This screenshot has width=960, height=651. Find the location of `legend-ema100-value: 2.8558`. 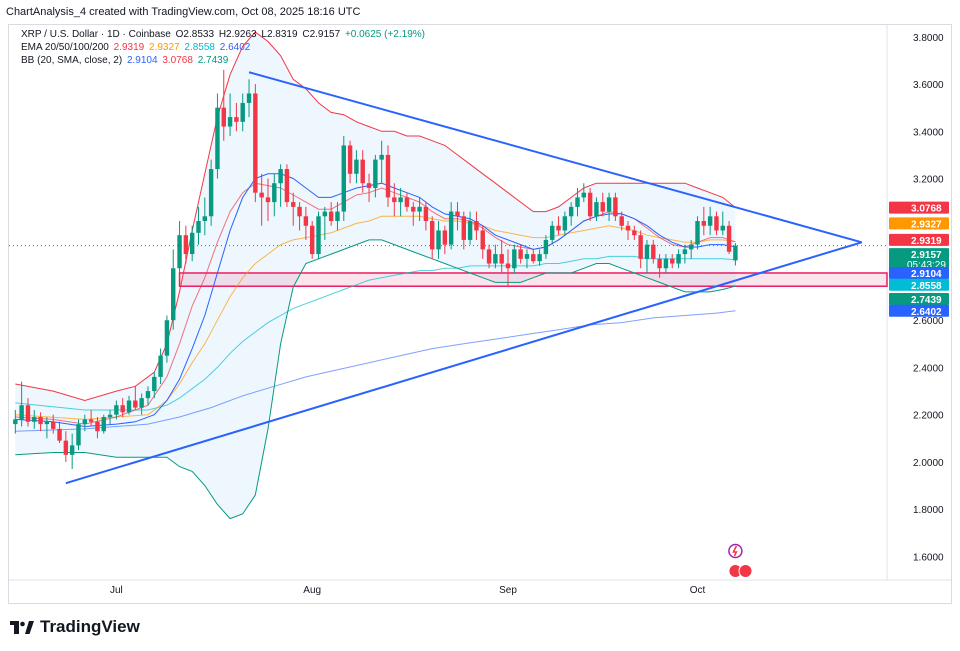

legend-ema100-value: 2.8558 is located at coordinates (199, 47).